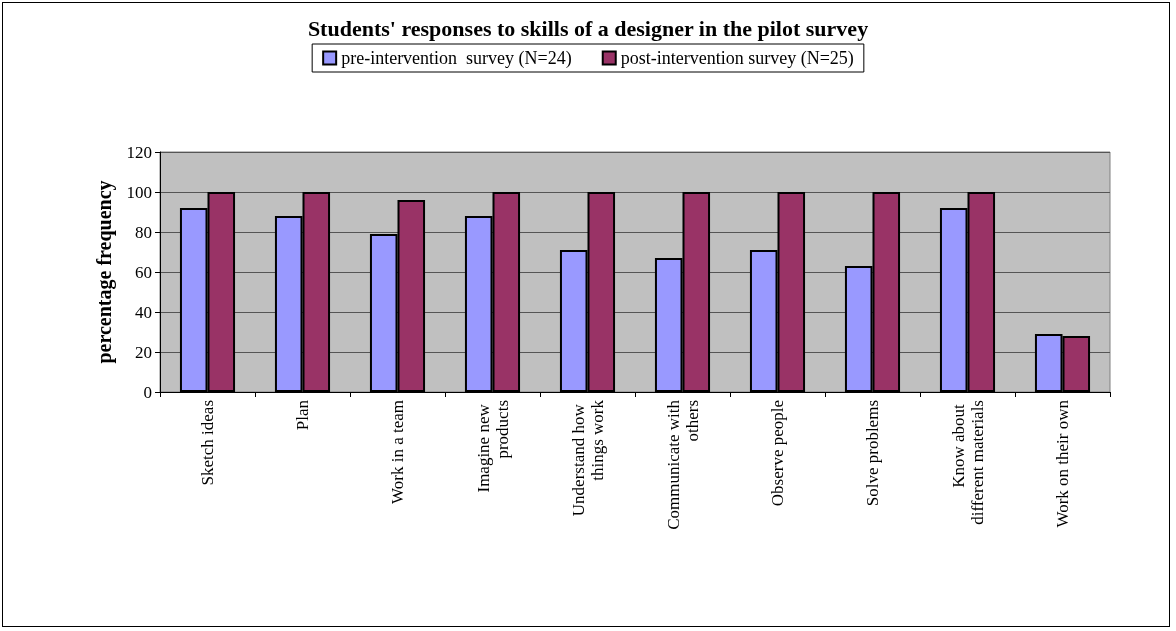 Image resolution: width=1176 pixels, height=631 pixels. I want to click on y-axis-title: percentage frequency, so click(104, 272).